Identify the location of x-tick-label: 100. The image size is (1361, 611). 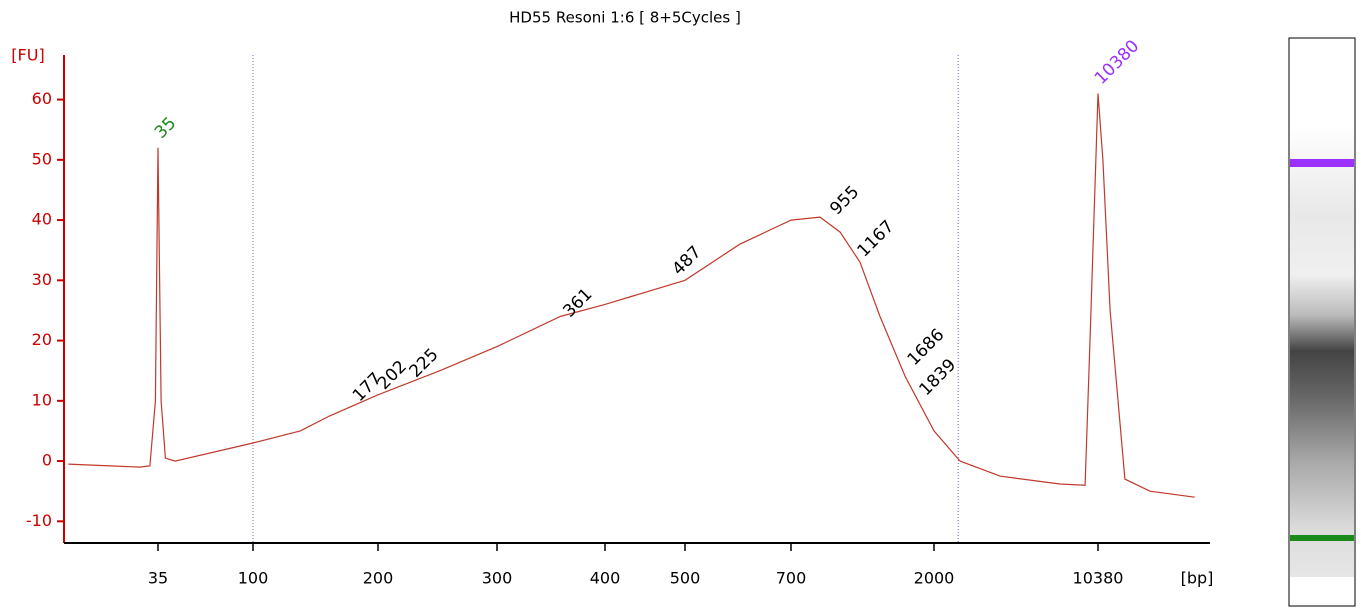
(253, 578).